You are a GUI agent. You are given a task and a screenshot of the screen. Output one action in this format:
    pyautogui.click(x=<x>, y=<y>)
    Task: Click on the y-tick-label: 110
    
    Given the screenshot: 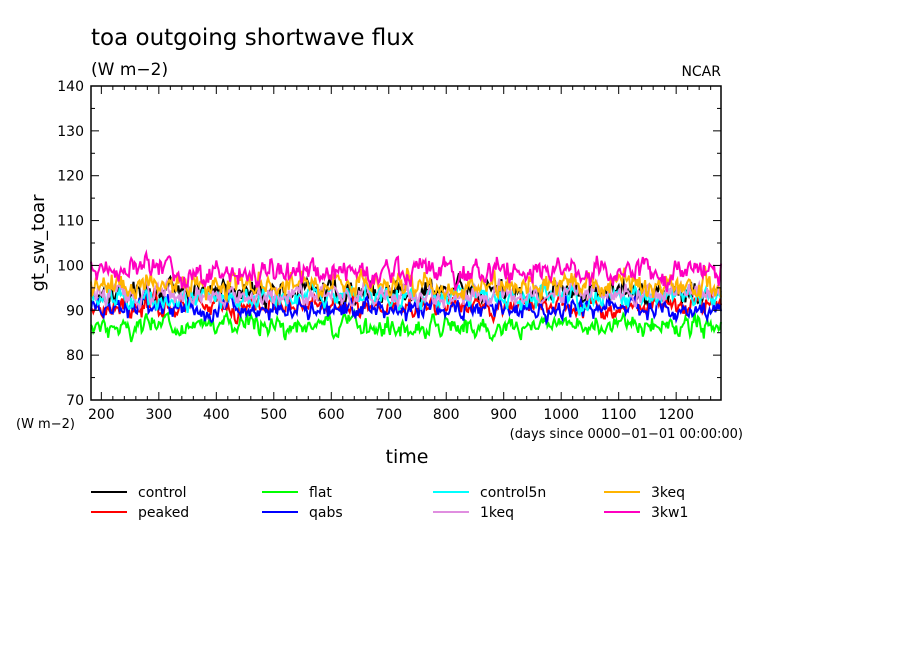 What is the action you would take?
    pyautogui.click(x=70, y=222)
    